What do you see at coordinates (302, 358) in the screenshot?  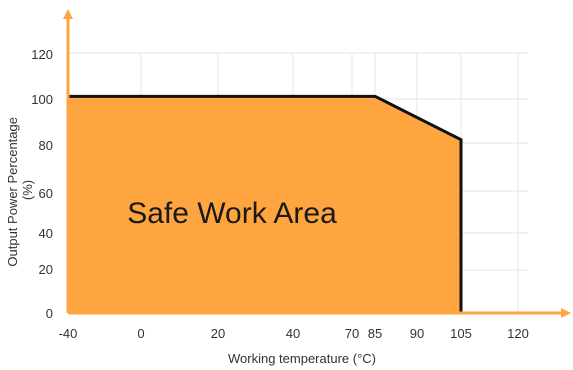 I see `x-axis-title: Working temperature (°C)` at bounding box center [302, 358].